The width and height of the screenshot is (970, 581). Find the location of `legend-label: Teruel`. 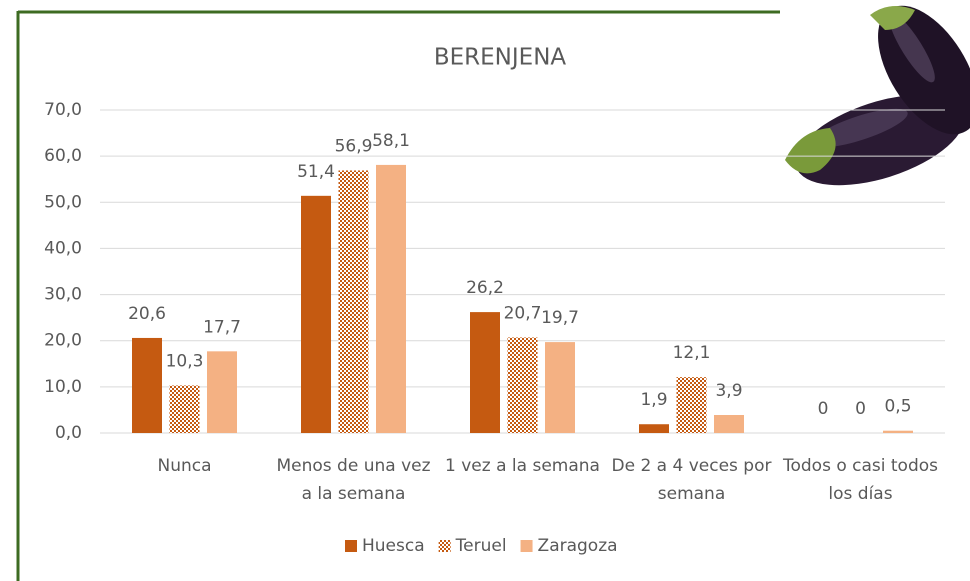

legend-label: Teruel is located at coordinates (481, 546).